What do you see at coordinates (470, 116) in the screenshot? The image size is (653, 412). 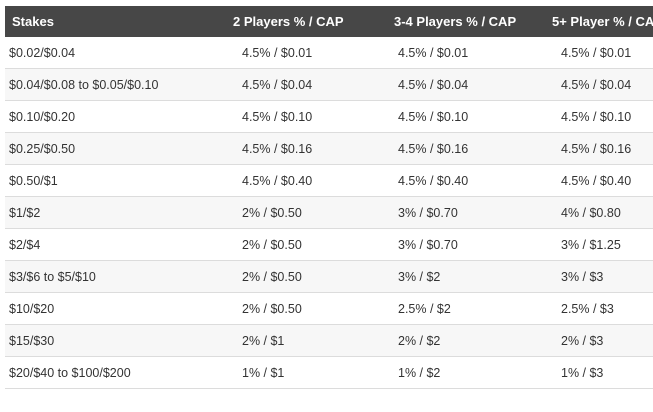 I see `three-four-players-cell: 4.5% / $0.10` at bounding box center [470, 116].